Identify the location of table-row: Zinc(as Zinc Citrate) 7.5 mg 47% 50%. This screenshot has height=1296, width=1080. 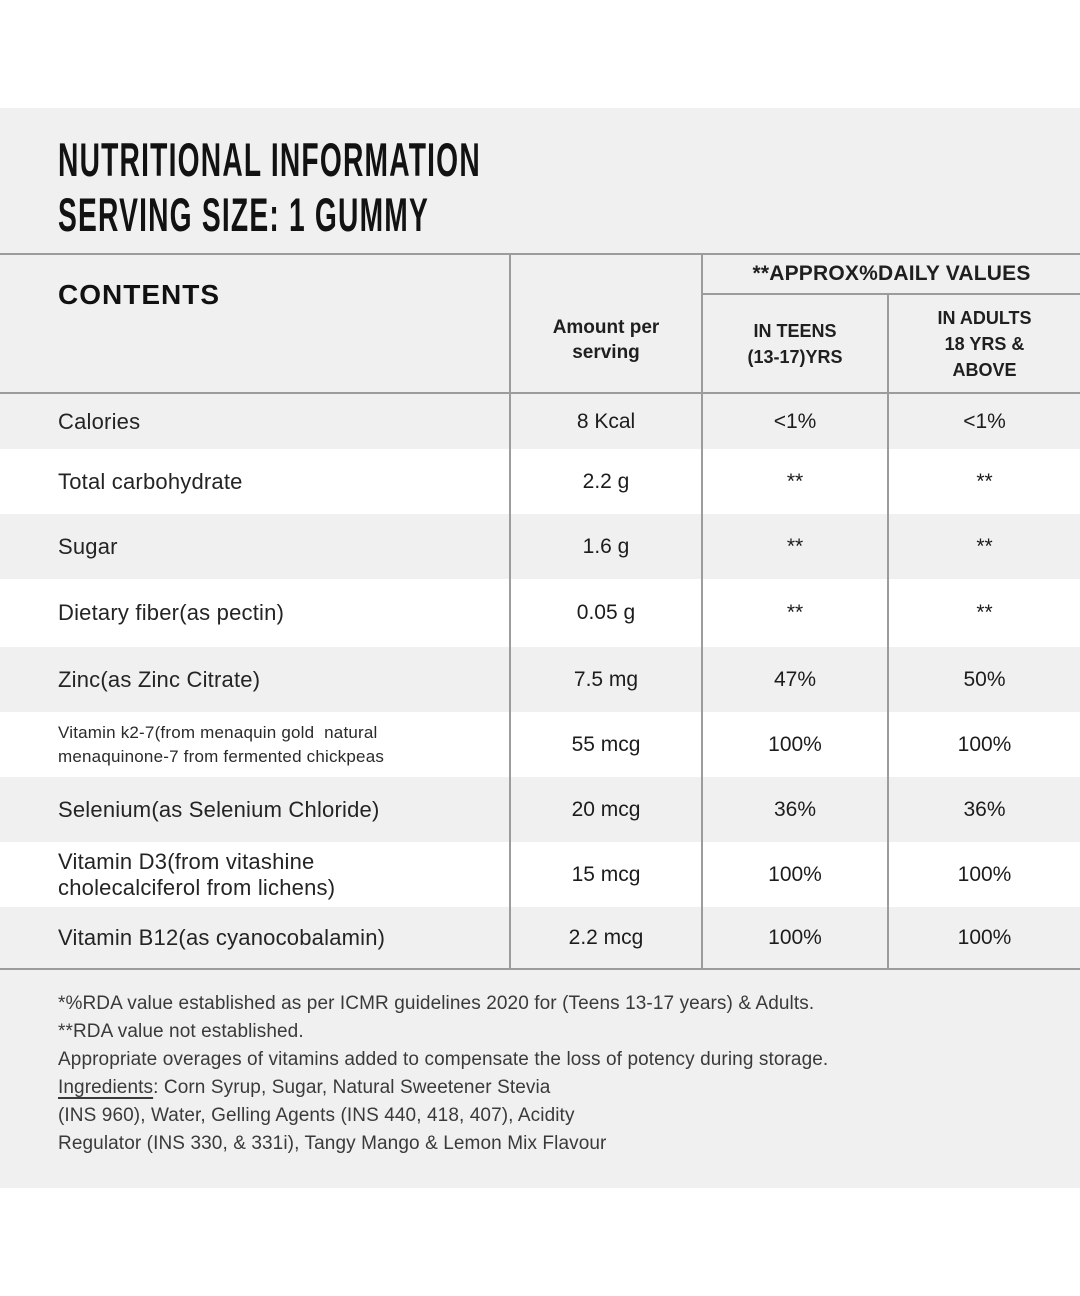
(540, 679).